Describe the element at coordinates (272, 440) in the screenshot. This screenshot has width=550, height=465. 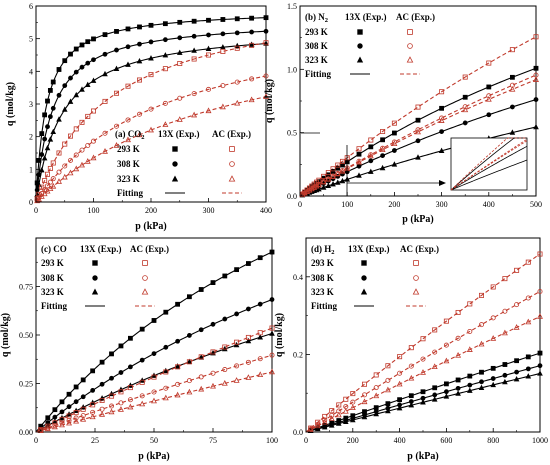
I see `x-tick-label: 100` at that location.